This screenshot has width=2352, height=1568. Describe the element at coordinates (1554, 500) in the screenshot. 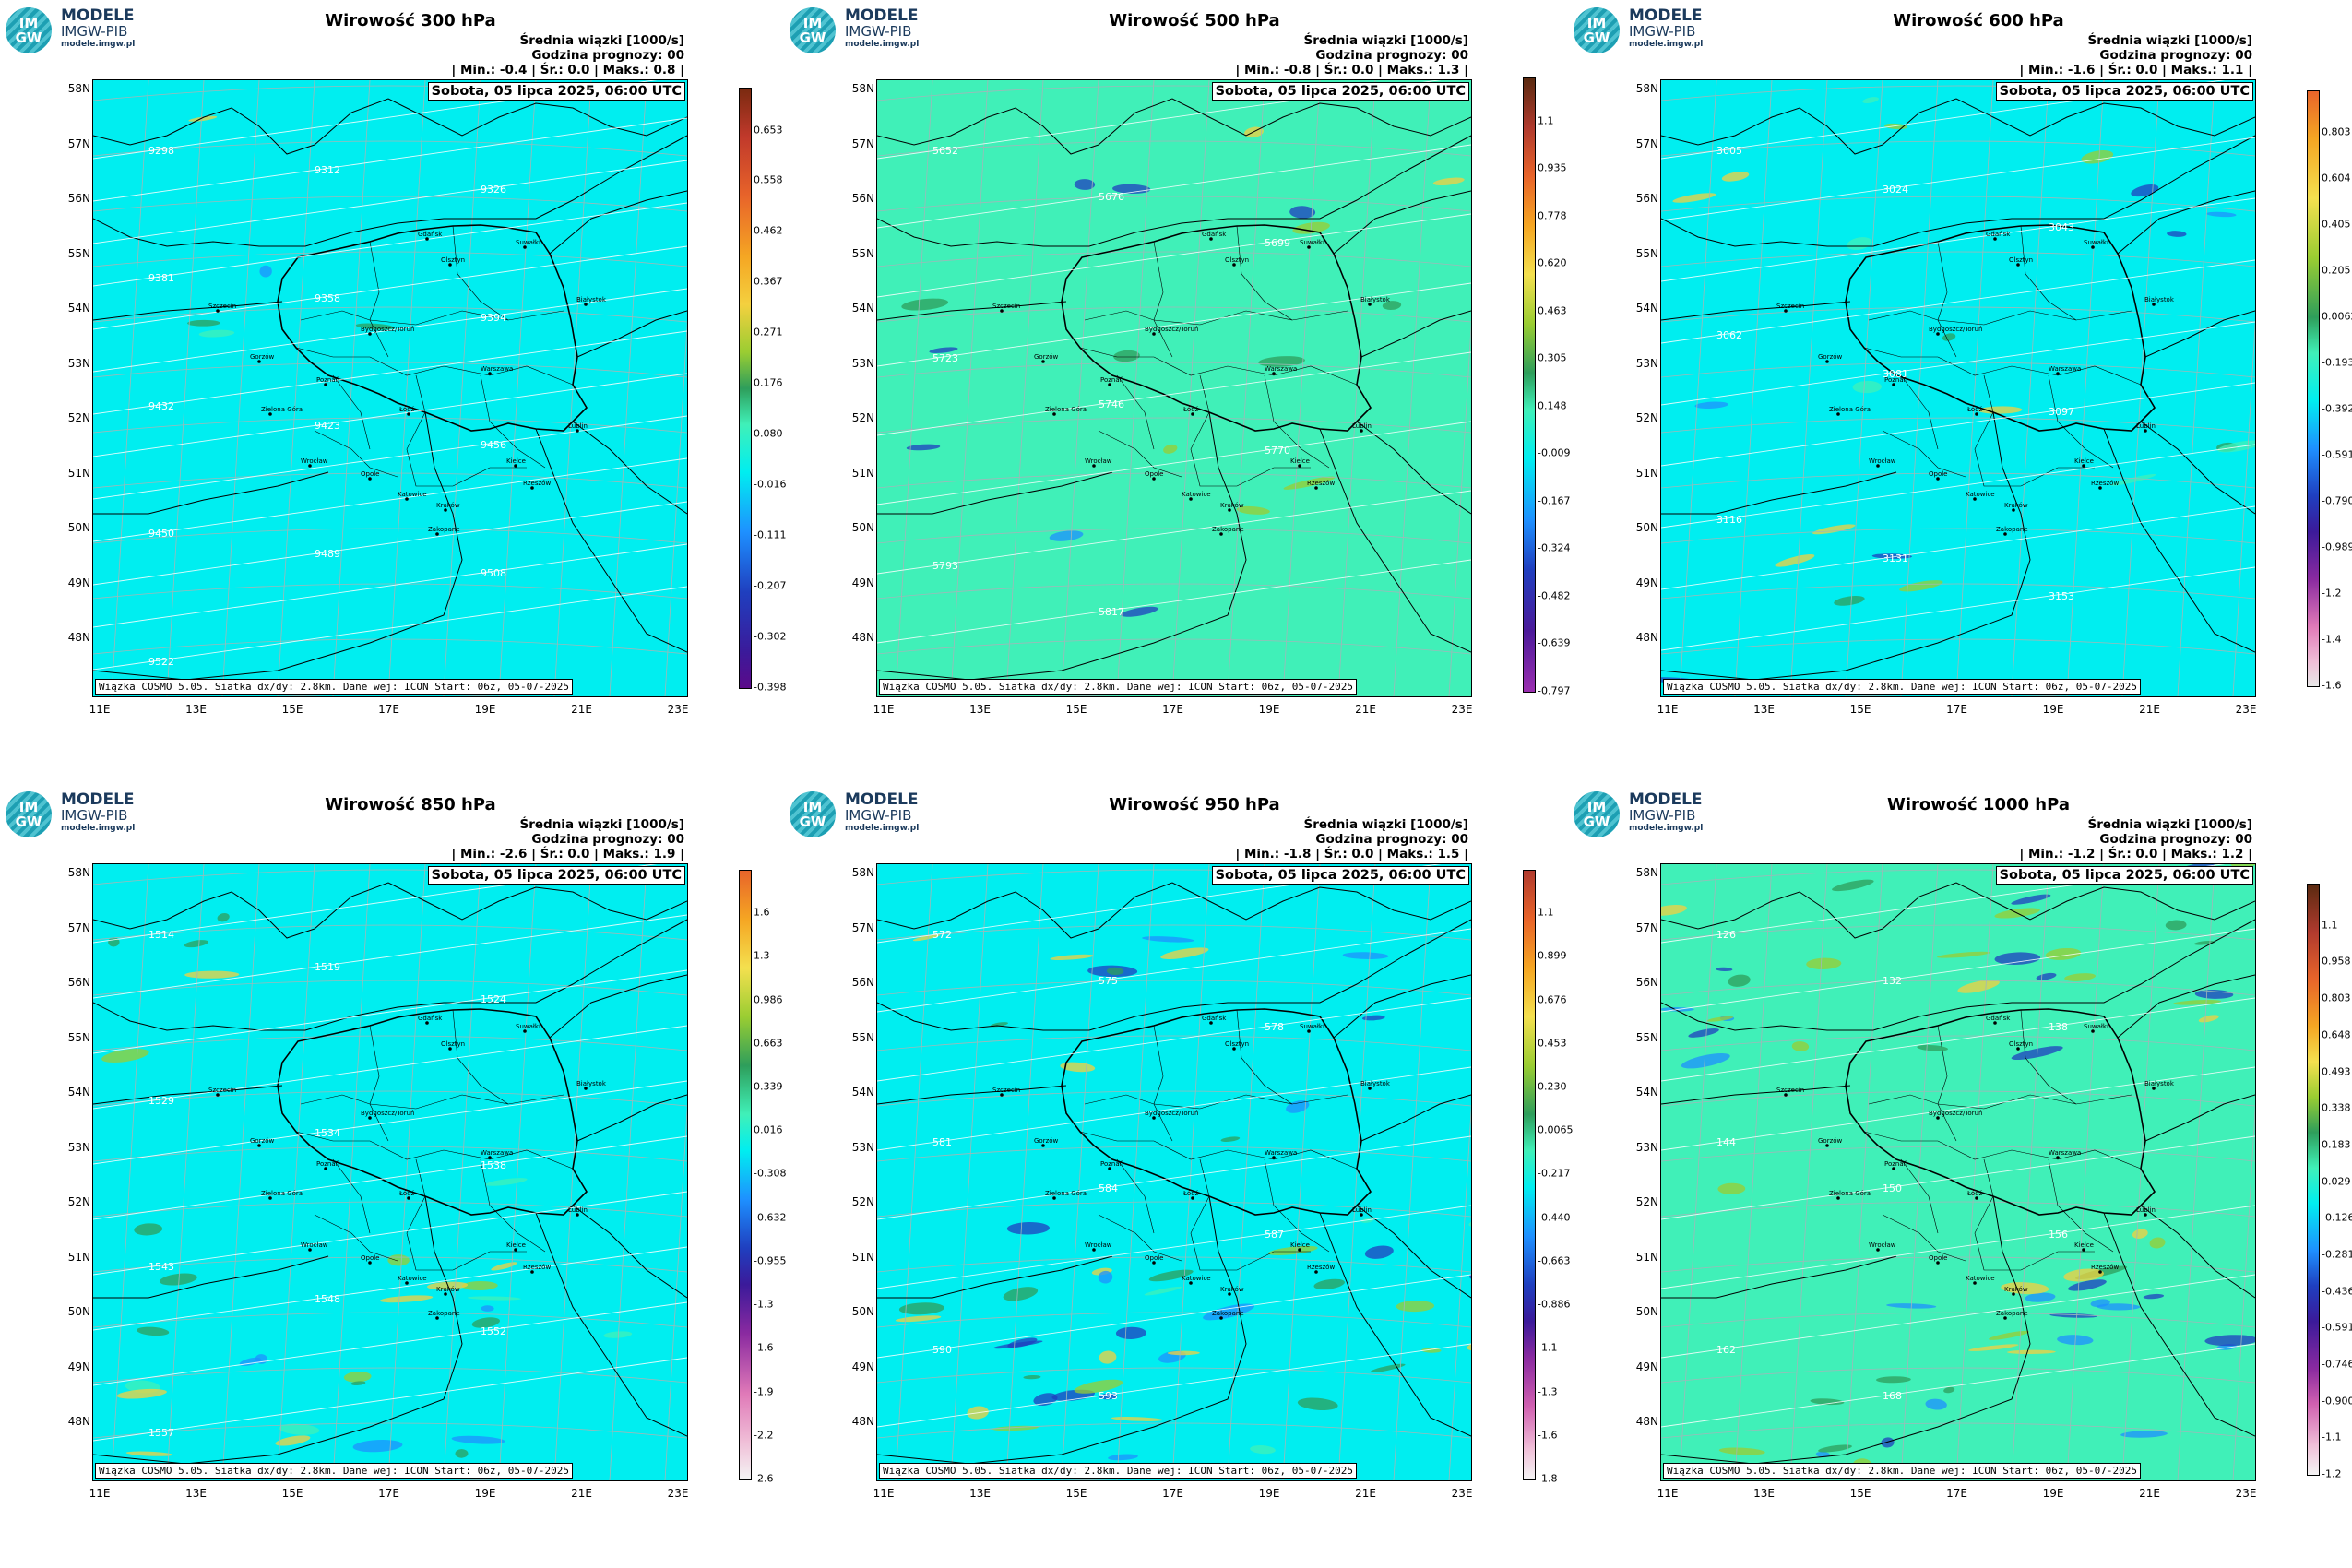

I see `colorbar-tick-label: -0.167` at that location.